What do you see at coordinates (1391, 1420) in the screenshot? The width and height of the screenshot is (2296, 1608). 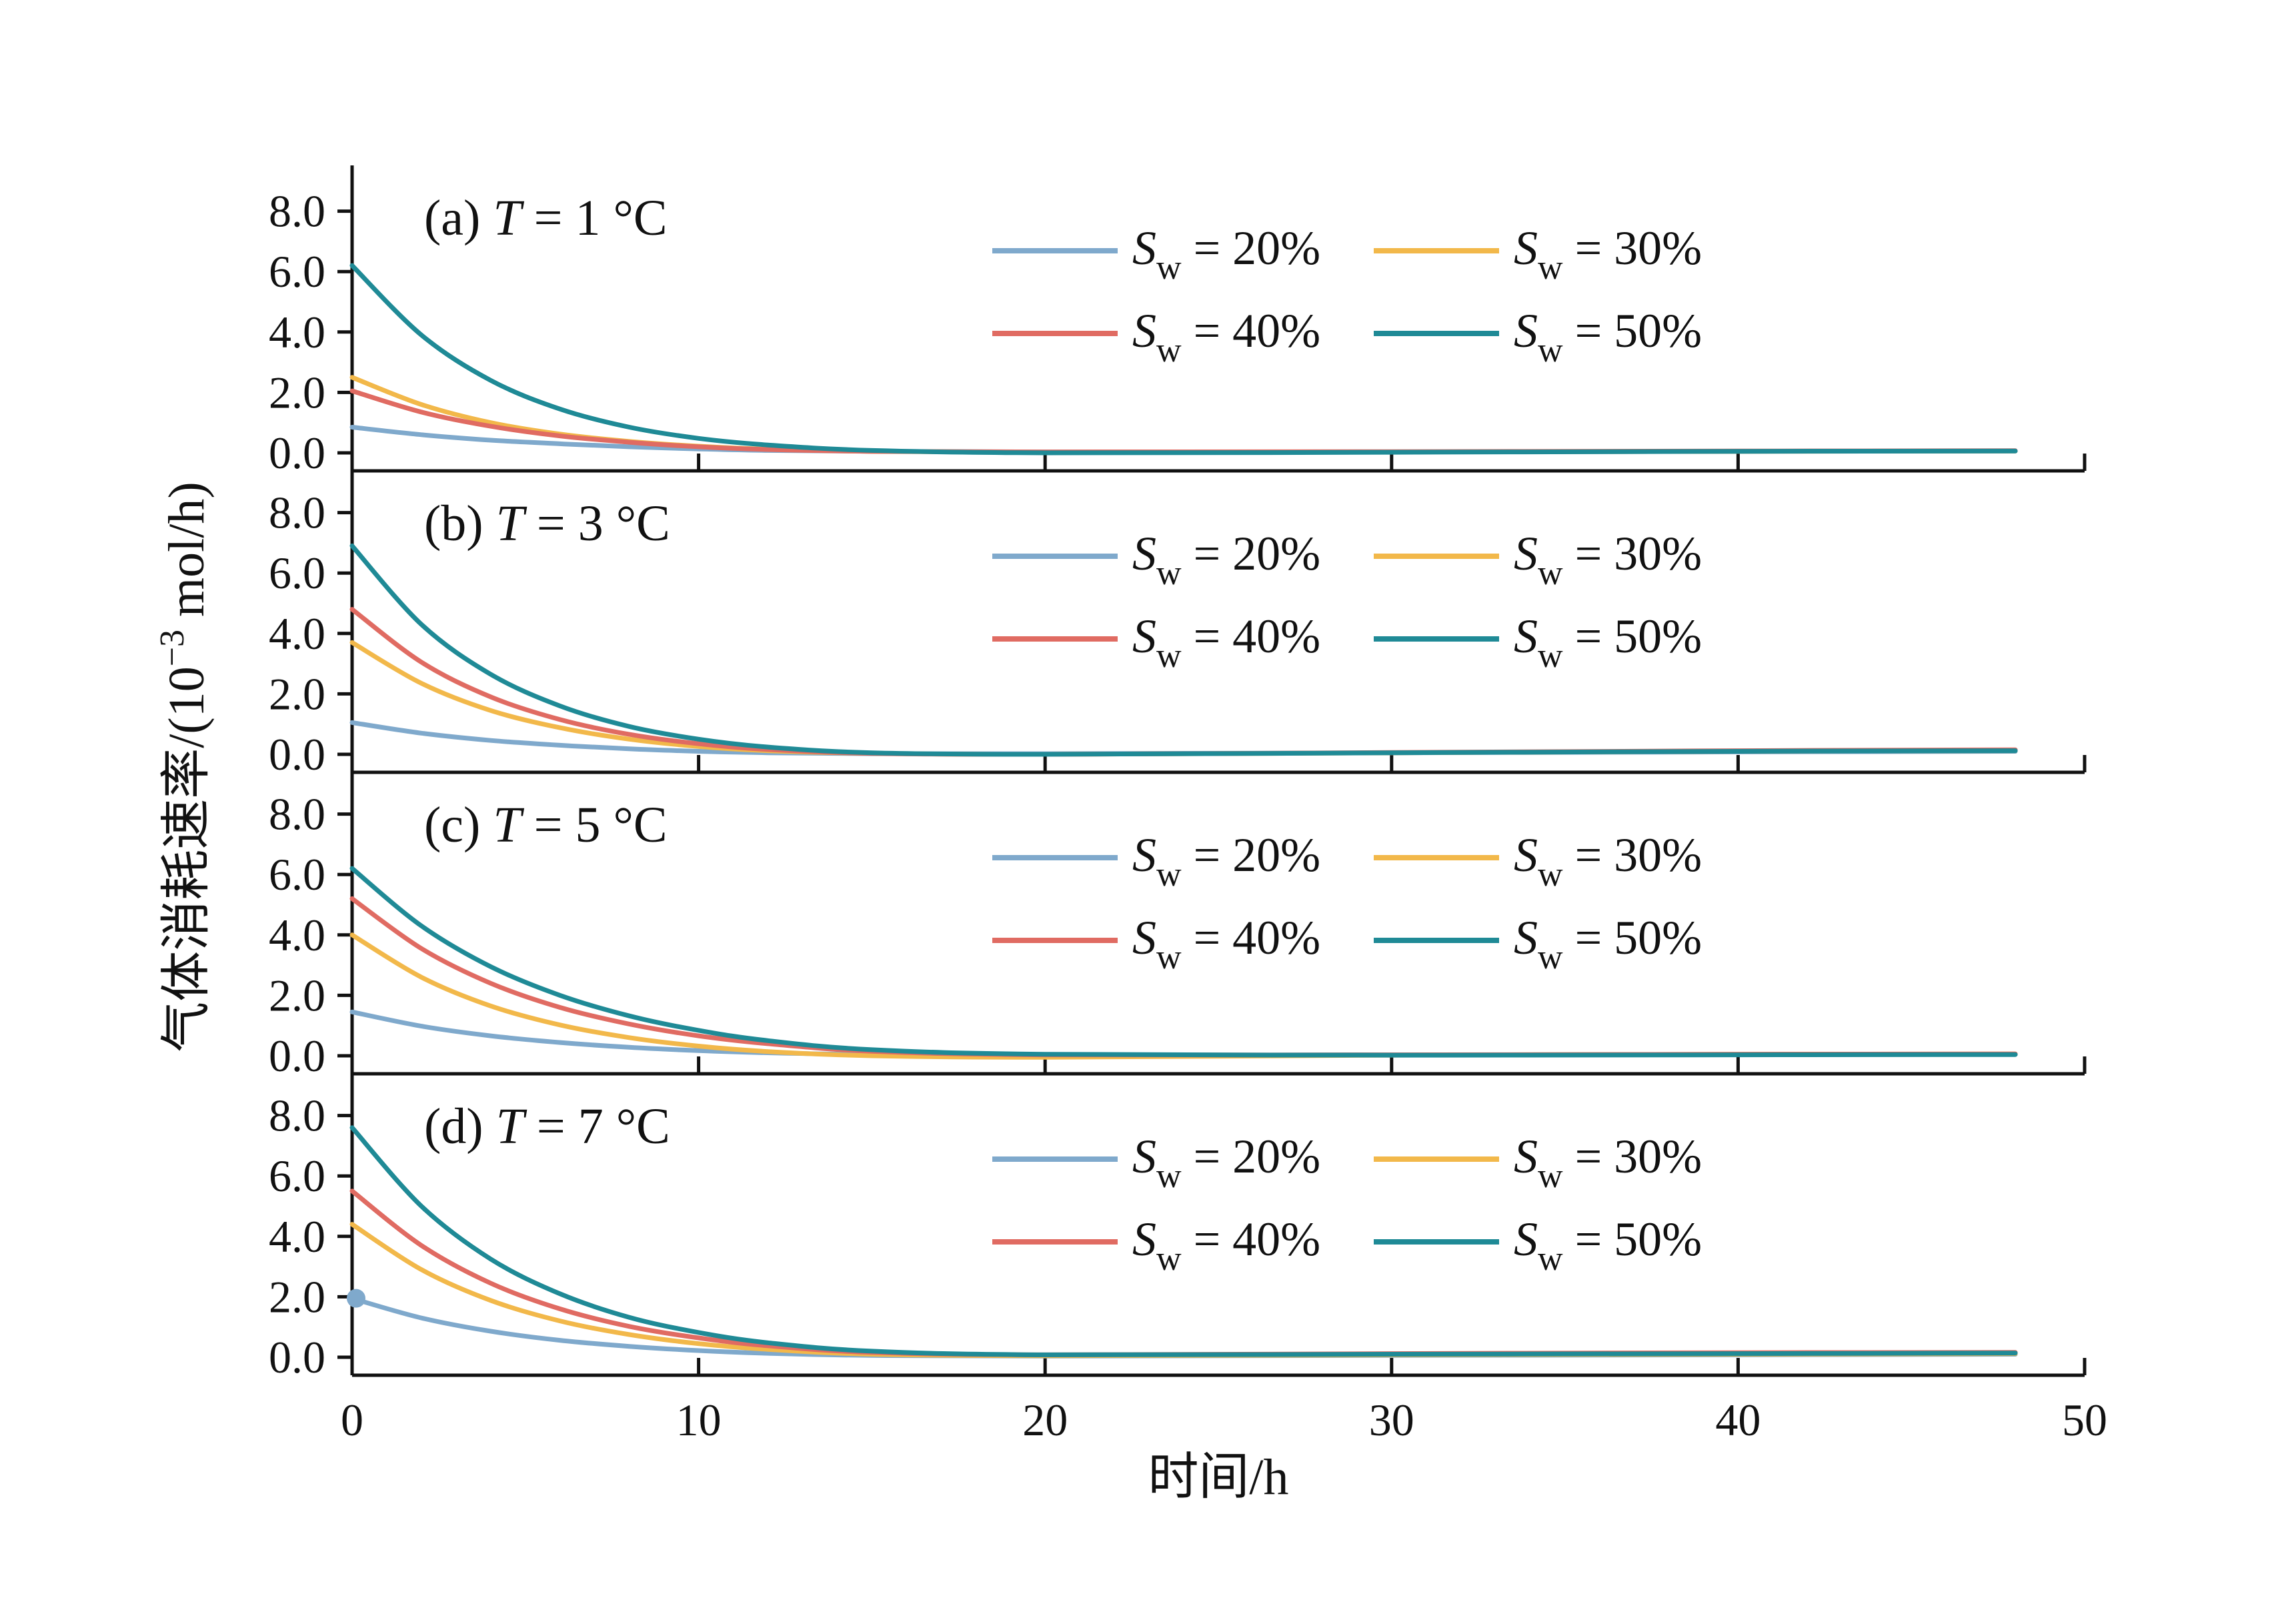 I see `x-tick-label: 30` at bounding box center [1391, 1420].